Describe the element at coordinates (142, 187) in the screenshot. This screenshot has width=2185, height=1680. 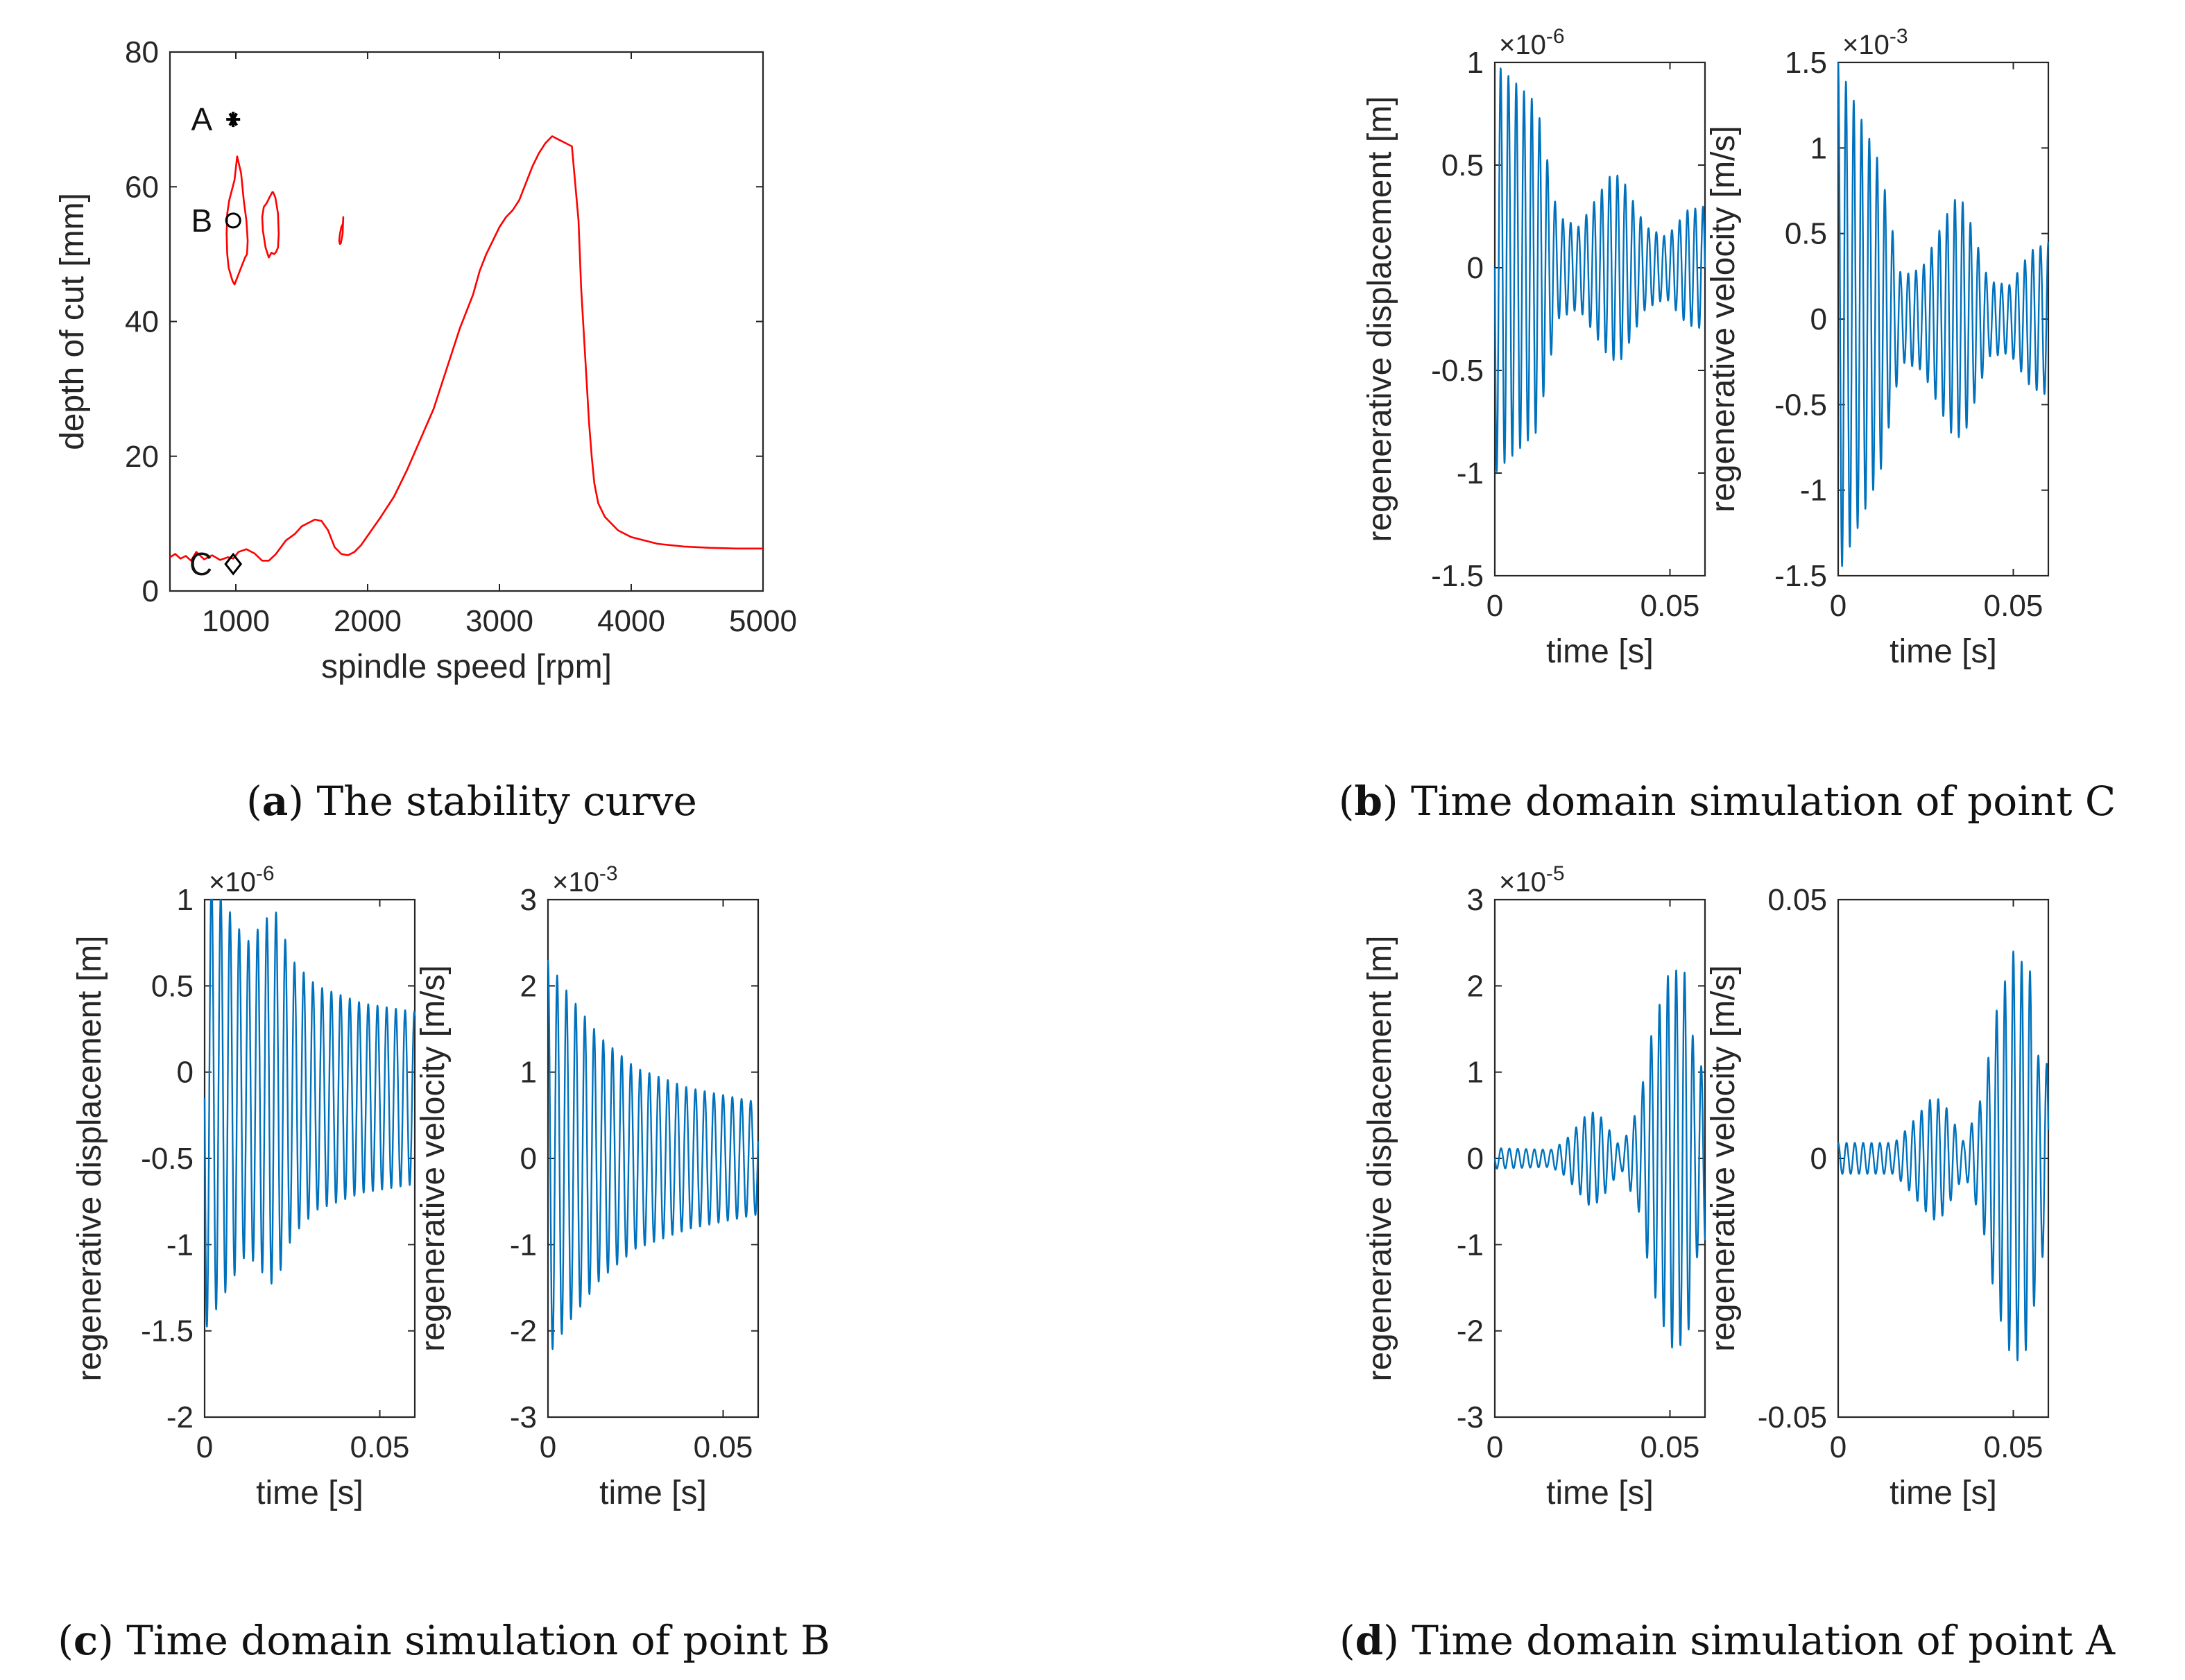
I see `y-tick-label: 60` at that location.